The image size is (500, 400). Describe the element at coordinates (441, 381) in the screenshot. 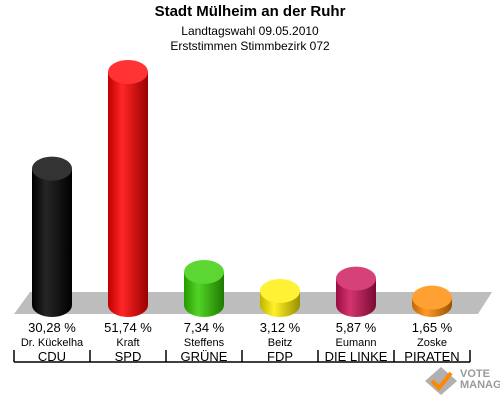

I see `checkmark-ballot-icon` at that location.